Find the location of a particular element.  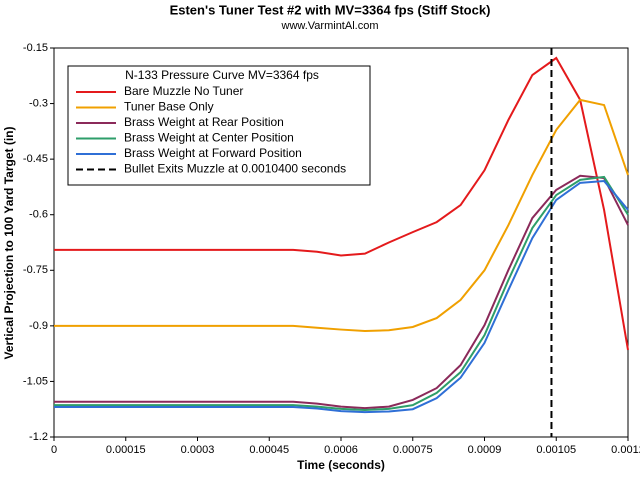

legend-box is located at coordinates (219, 125).